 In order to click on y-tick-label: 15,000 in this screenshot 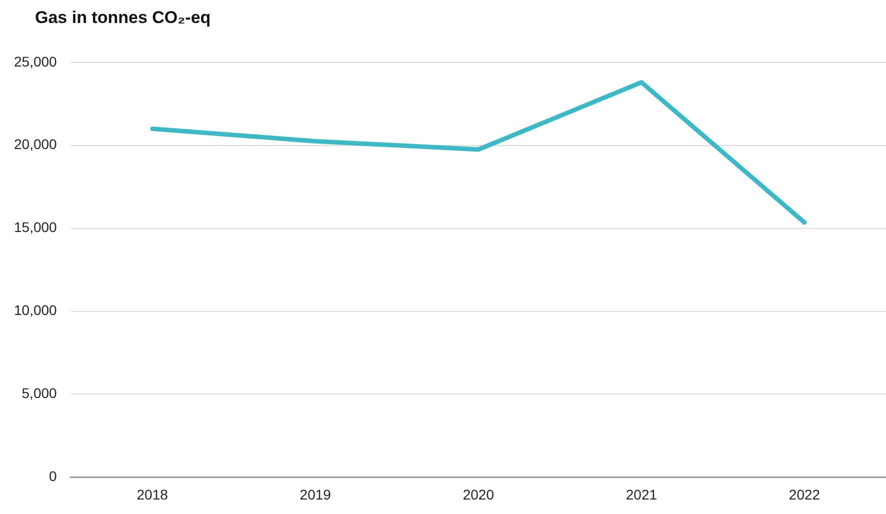, I will do `click(36, 227)`.